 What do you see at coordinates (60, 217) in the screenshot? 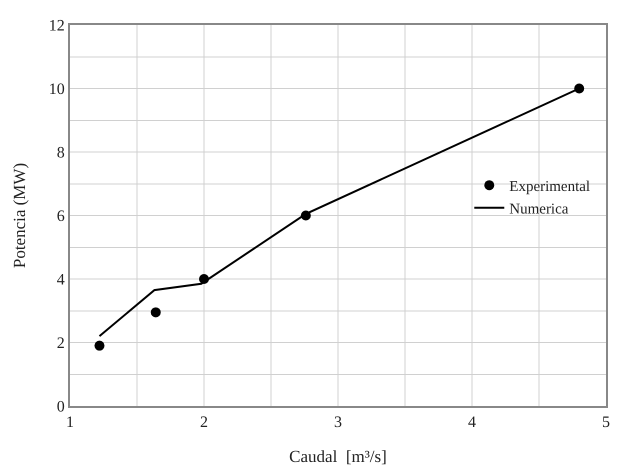
I see `y-tick-label: 6` at bounding box center [60, 217].